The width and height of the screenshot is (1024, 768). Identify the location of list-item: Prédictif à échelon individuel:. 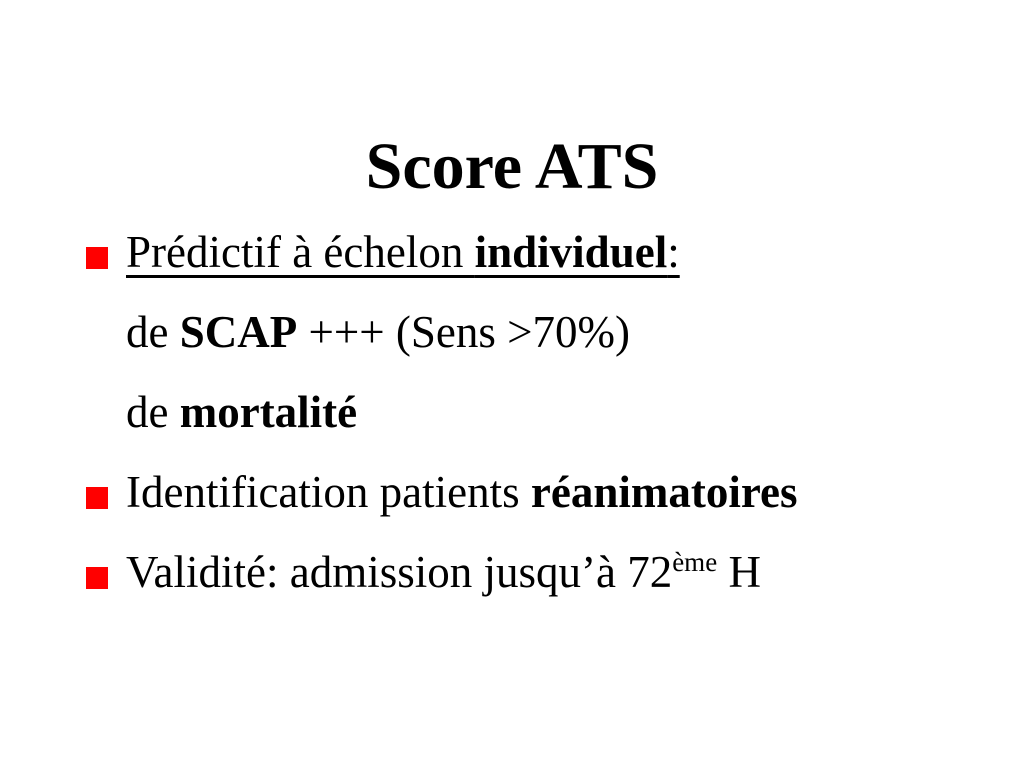
(545, 270).